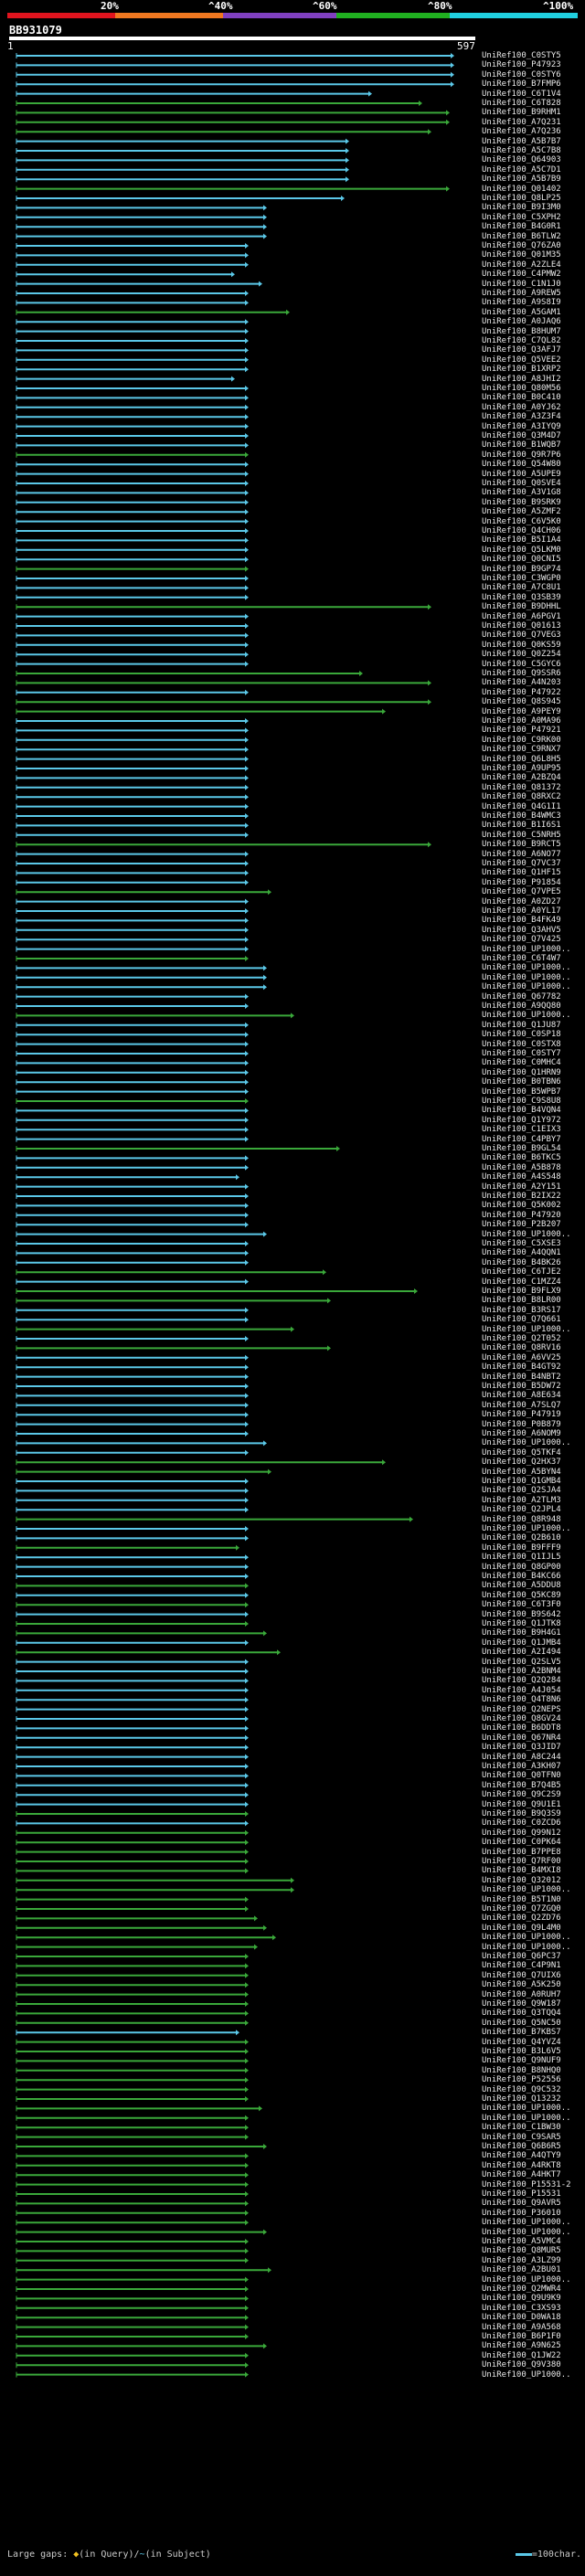  Describe the element at coordinates (521, 645) in the screenshot. I see `hit-label-62: UniRef100_Q0KS59` at that location.